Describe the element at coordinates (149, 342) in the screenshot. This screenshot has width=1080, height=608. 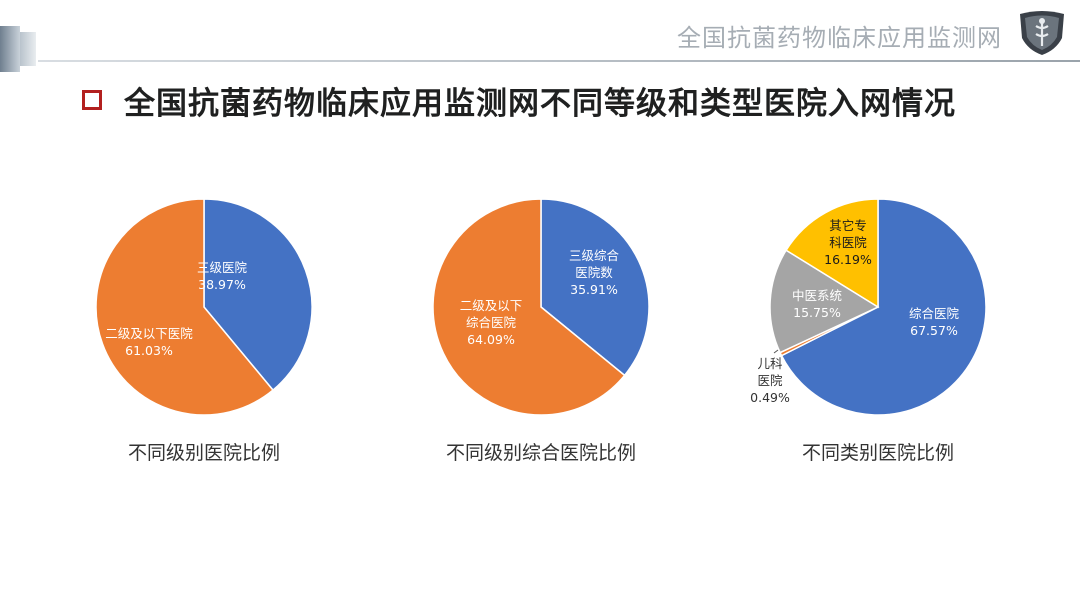
I see `slice-label: 二级及以下医院 61.03%` at that location.